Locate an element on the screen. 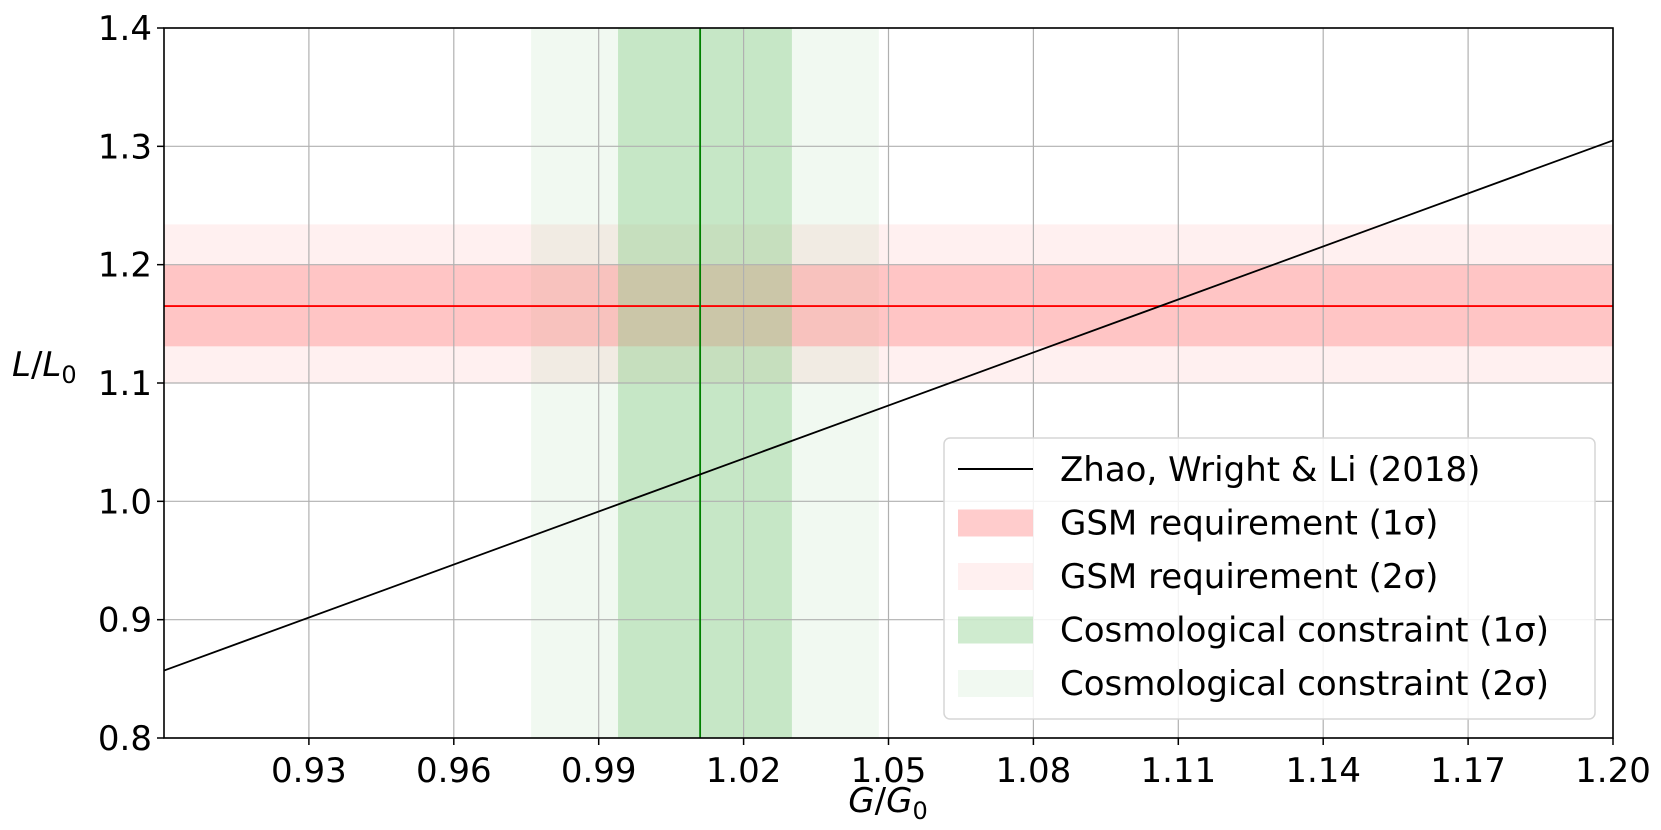 The image size is (1661, 830). x-tick-label: 1.08 is located at coordinates (1034, 771).